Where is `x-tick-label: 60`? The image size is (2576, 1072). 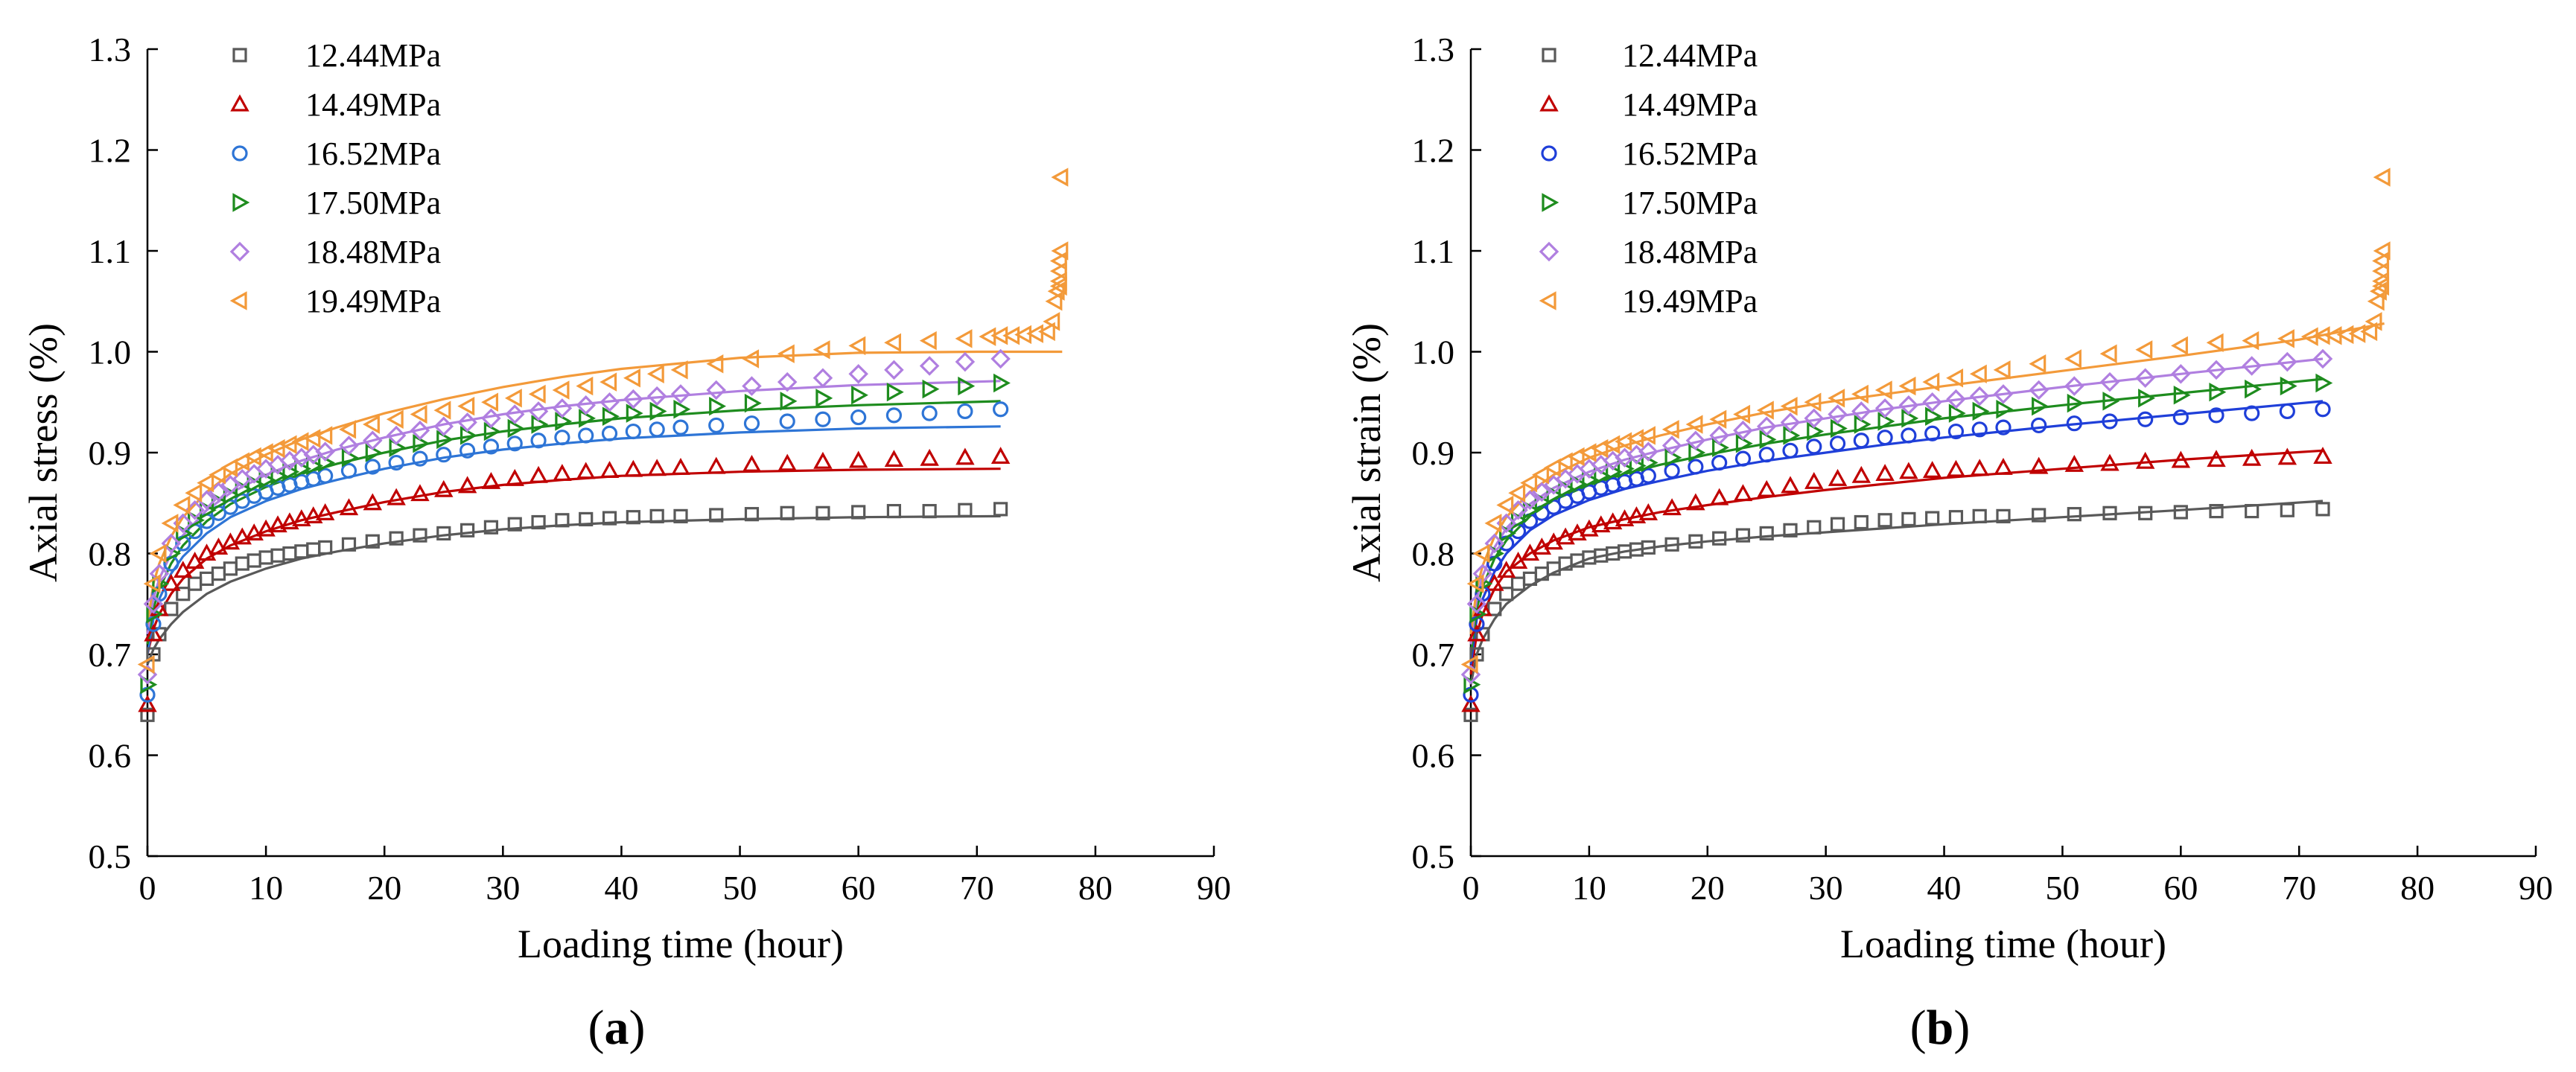 x-tick-label: 60 is located at coordinates (2180, 888).